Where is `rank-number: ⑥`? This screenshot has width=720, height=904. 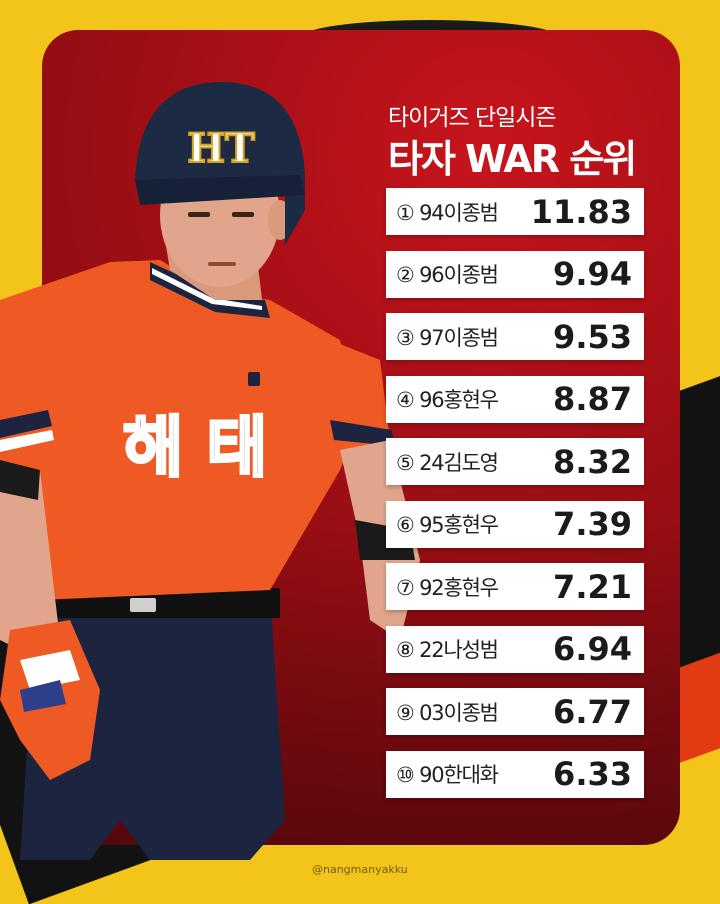
rank-number: ⑥ is located at coordinates (405, 525).